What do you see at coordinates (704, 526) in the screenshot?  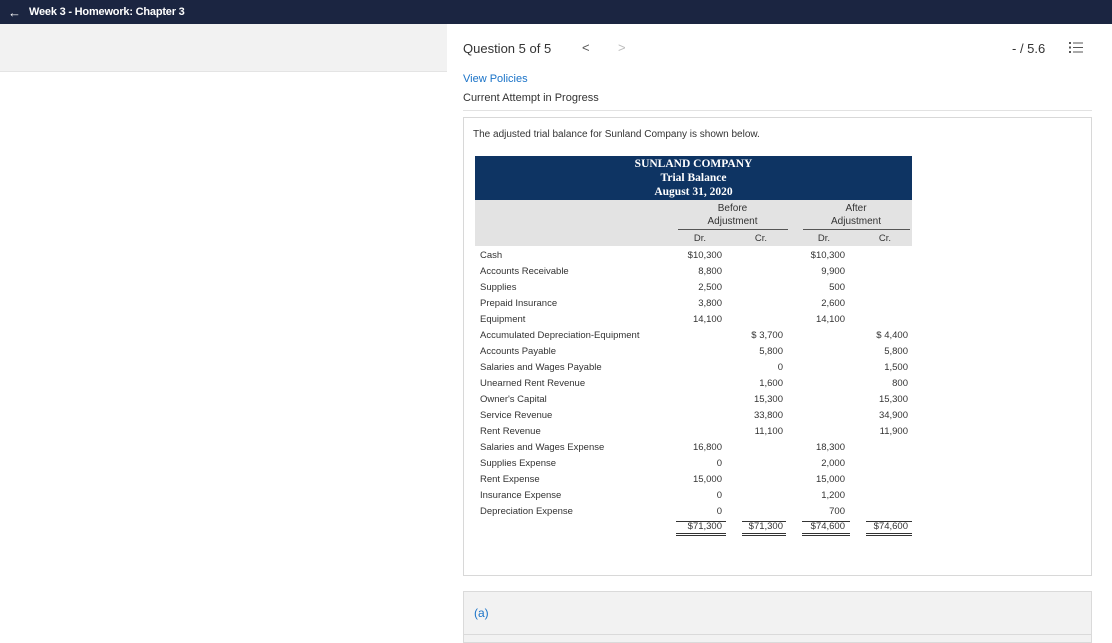 I see `total-before-dr: $71,300` at bounding box center [704, 526].